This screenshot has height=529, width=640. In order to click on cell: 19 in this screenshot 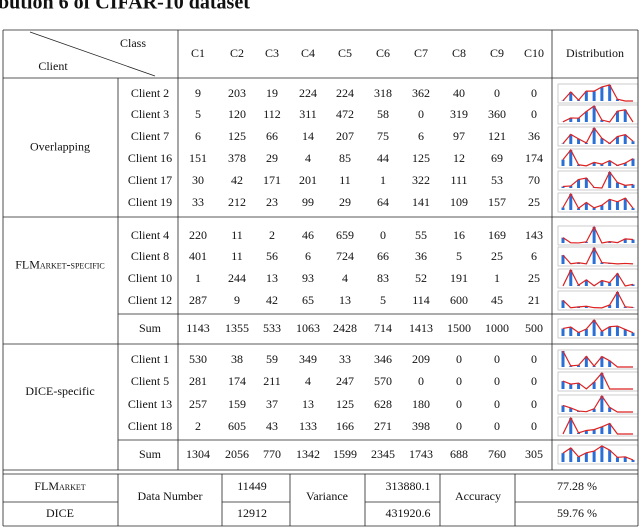, I will do `click(272, 93)`.